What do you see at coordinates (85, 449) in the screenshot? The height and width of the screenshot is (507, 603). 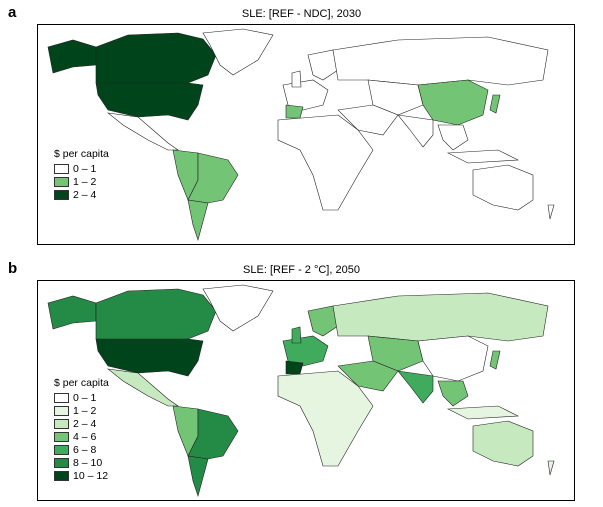 I see `legend-label: 6 – 8` at bounding box center [85, 449].